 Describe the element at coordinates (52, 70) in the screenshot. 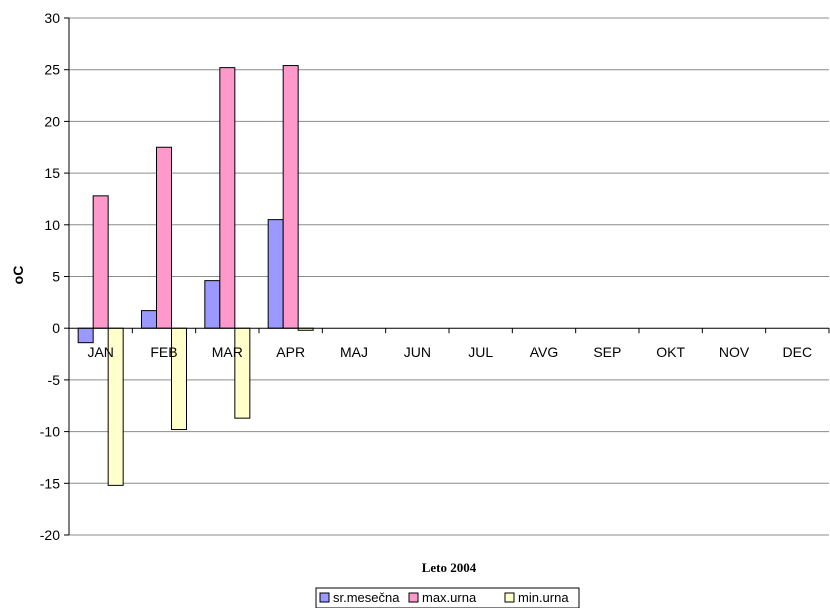

I see `y-tick-label: 25` at that location.